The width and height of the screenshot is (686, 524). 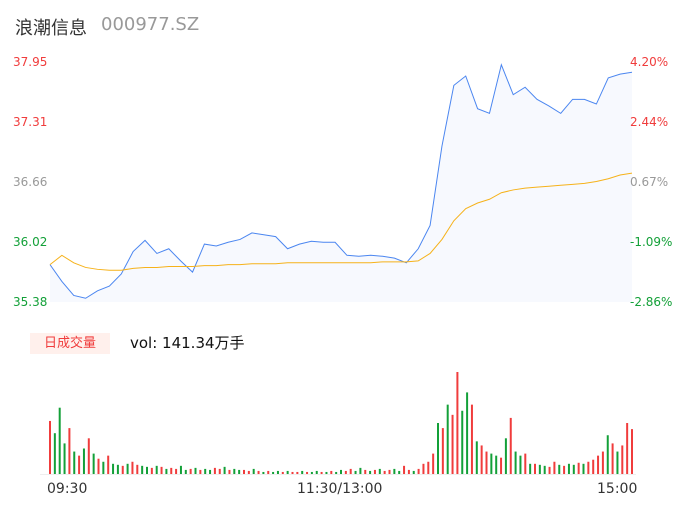 What do you see at coordinates (51, 28) in the screenshot?
I see `stock-name: 浪潮信息` at bounding box center [51, 28].